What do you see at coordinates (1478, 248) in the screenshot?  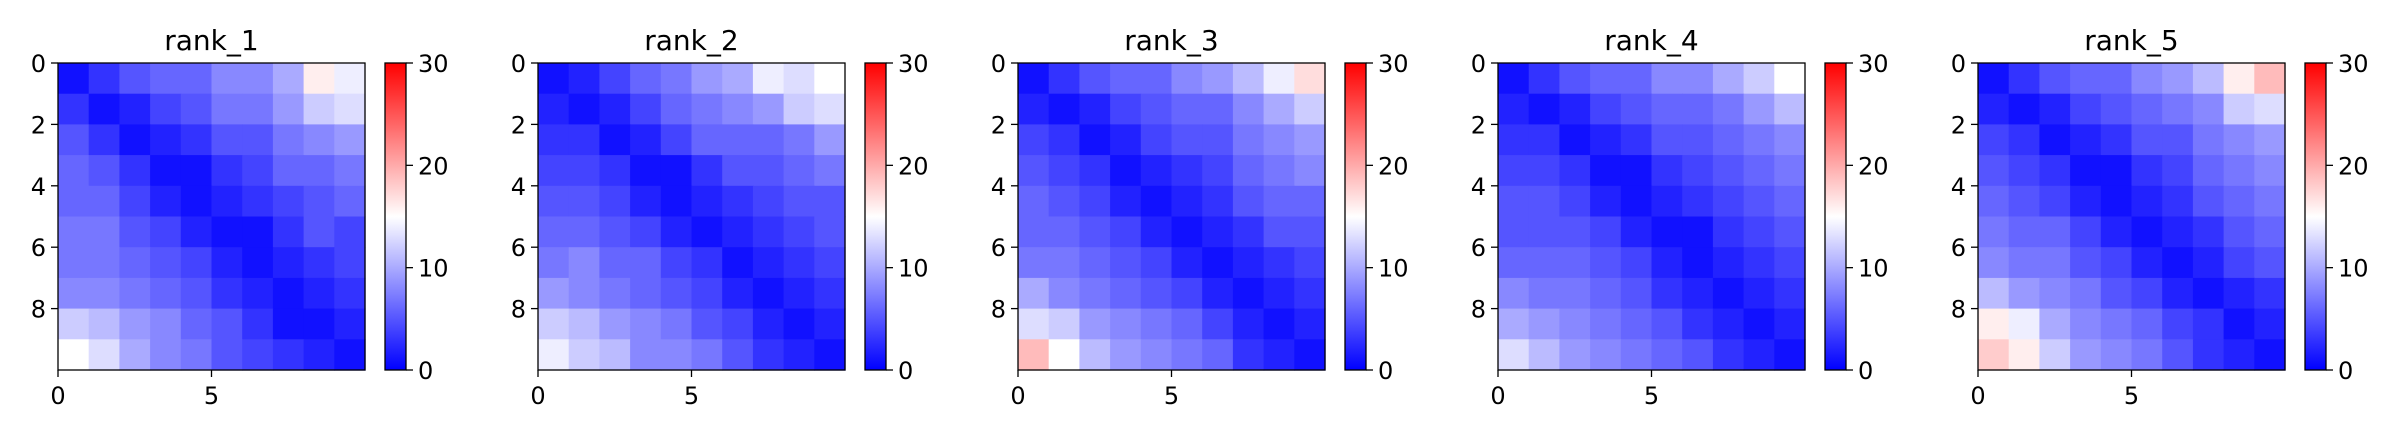 I see `y-tick-label: 6` at bounding box center [1478, 248].